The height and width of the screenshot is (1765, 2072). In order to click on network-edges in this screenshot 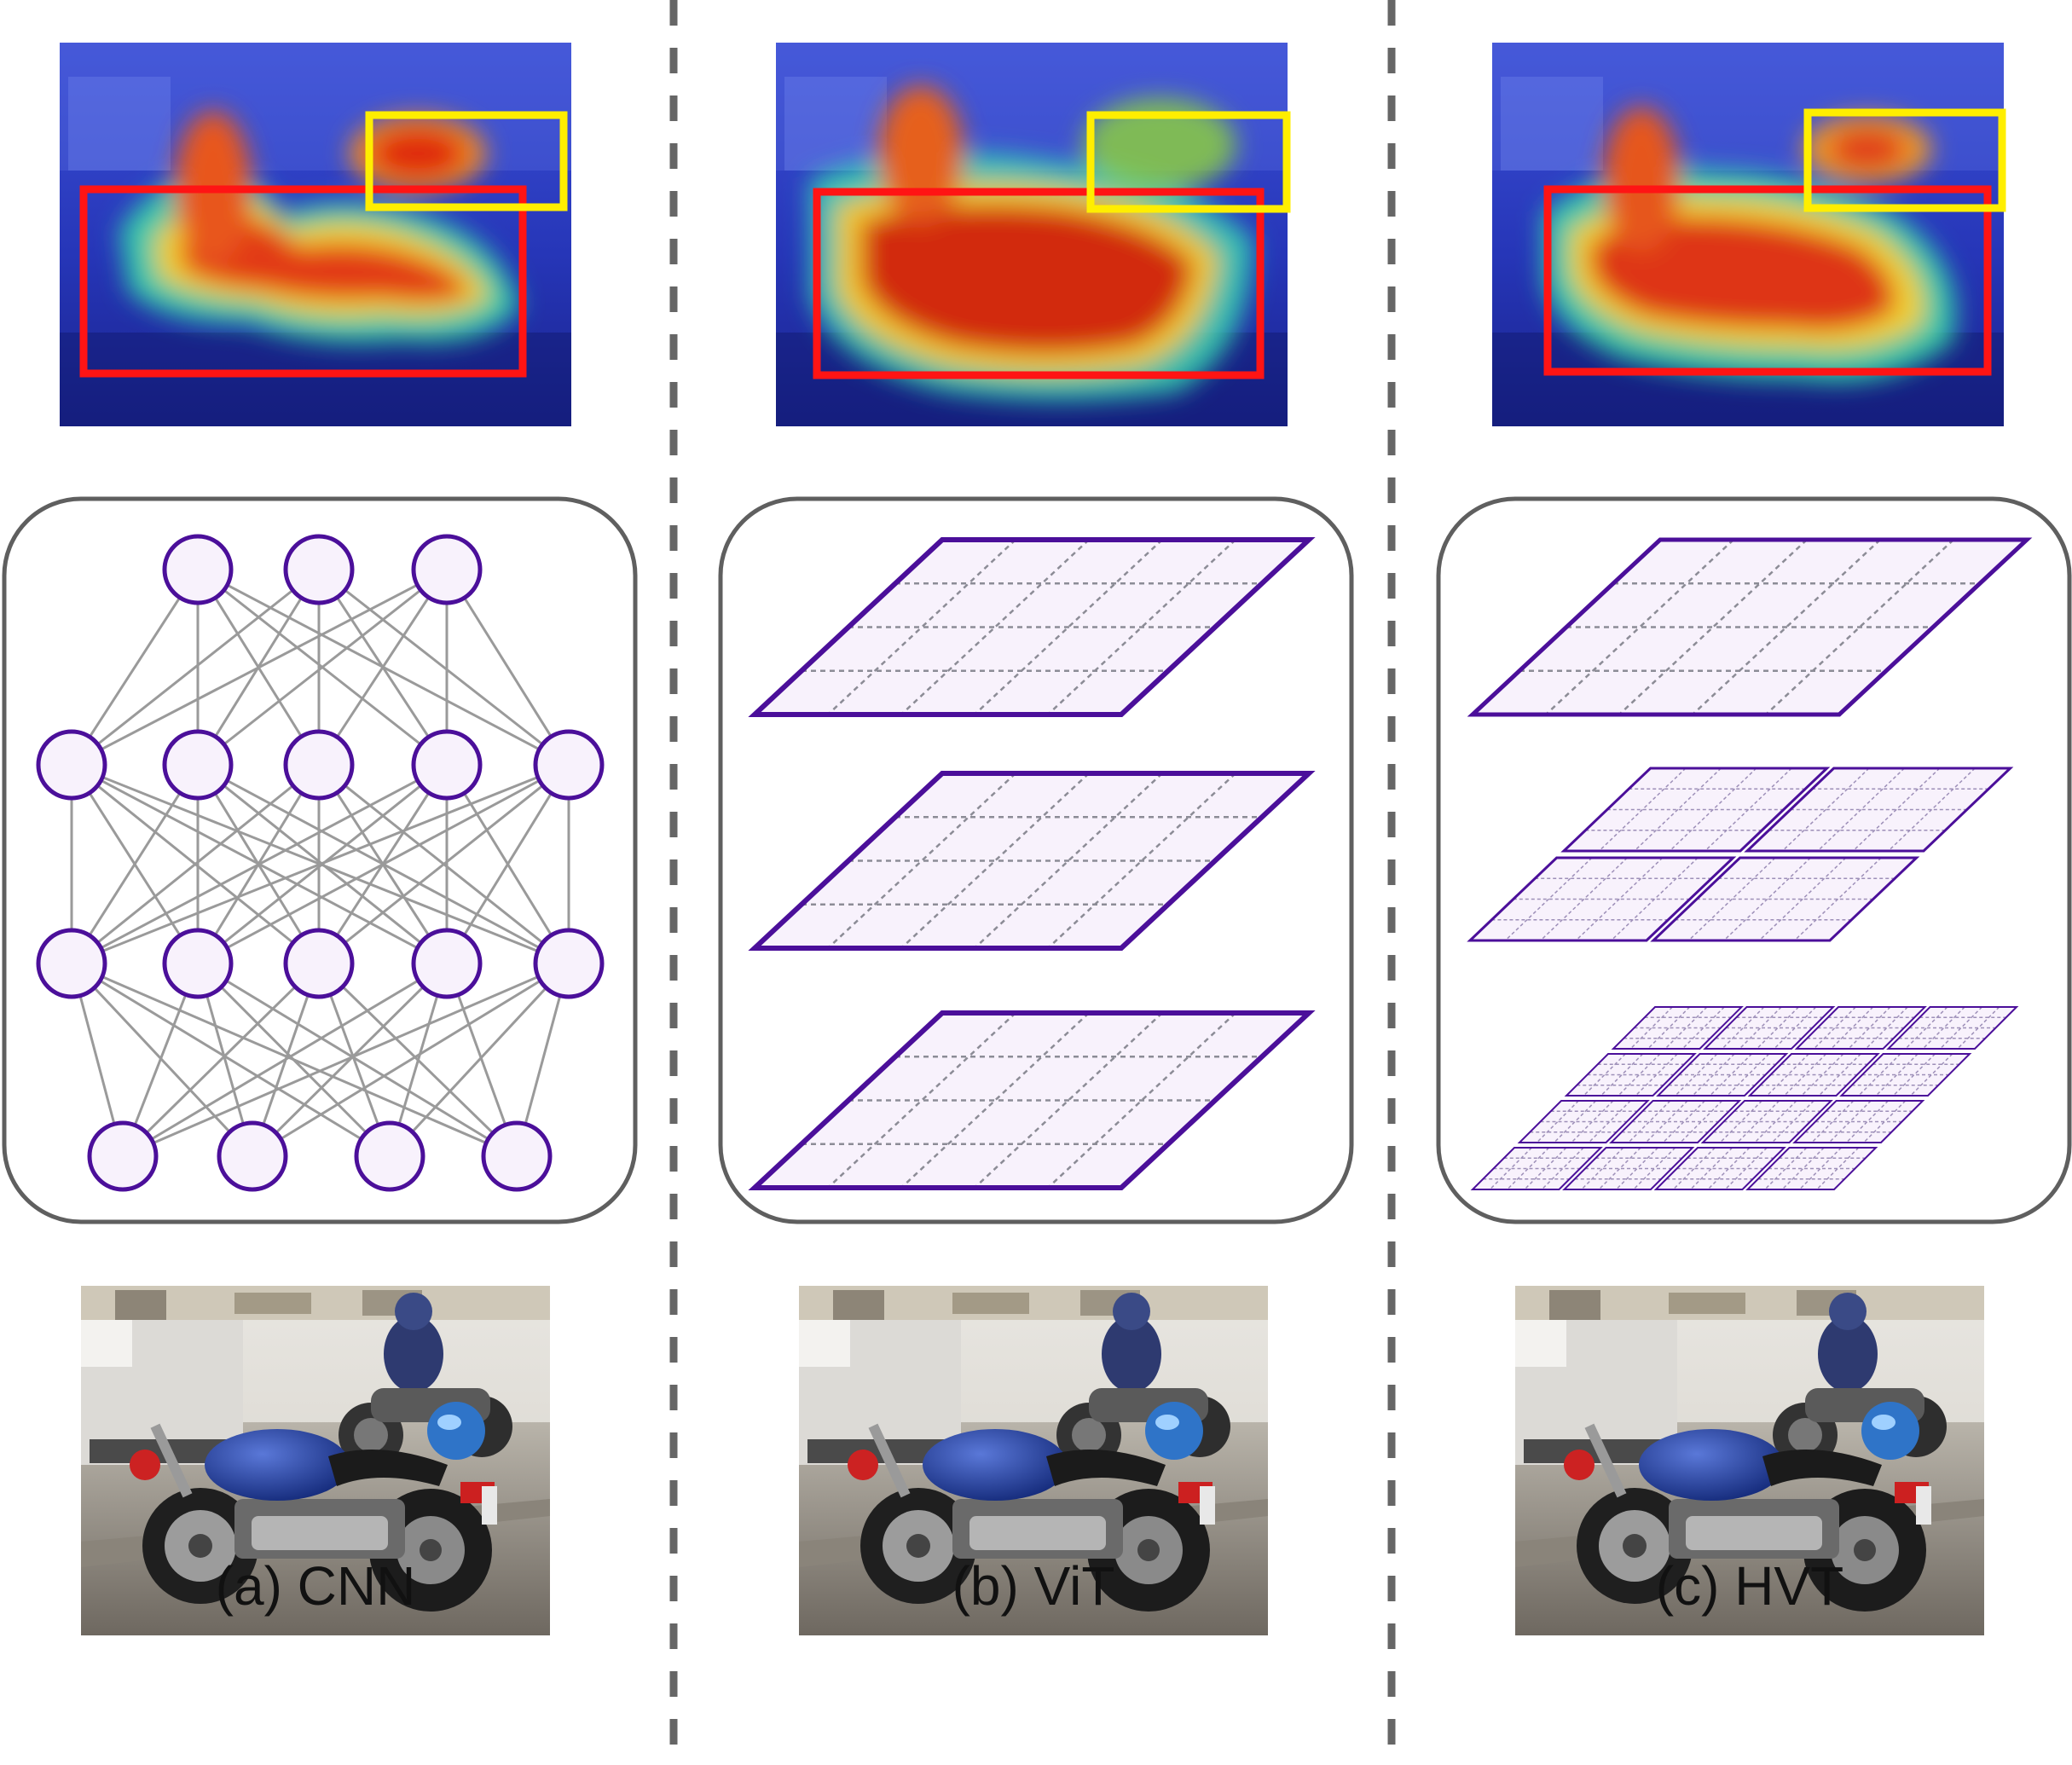, I will do `click(320, 863)`.